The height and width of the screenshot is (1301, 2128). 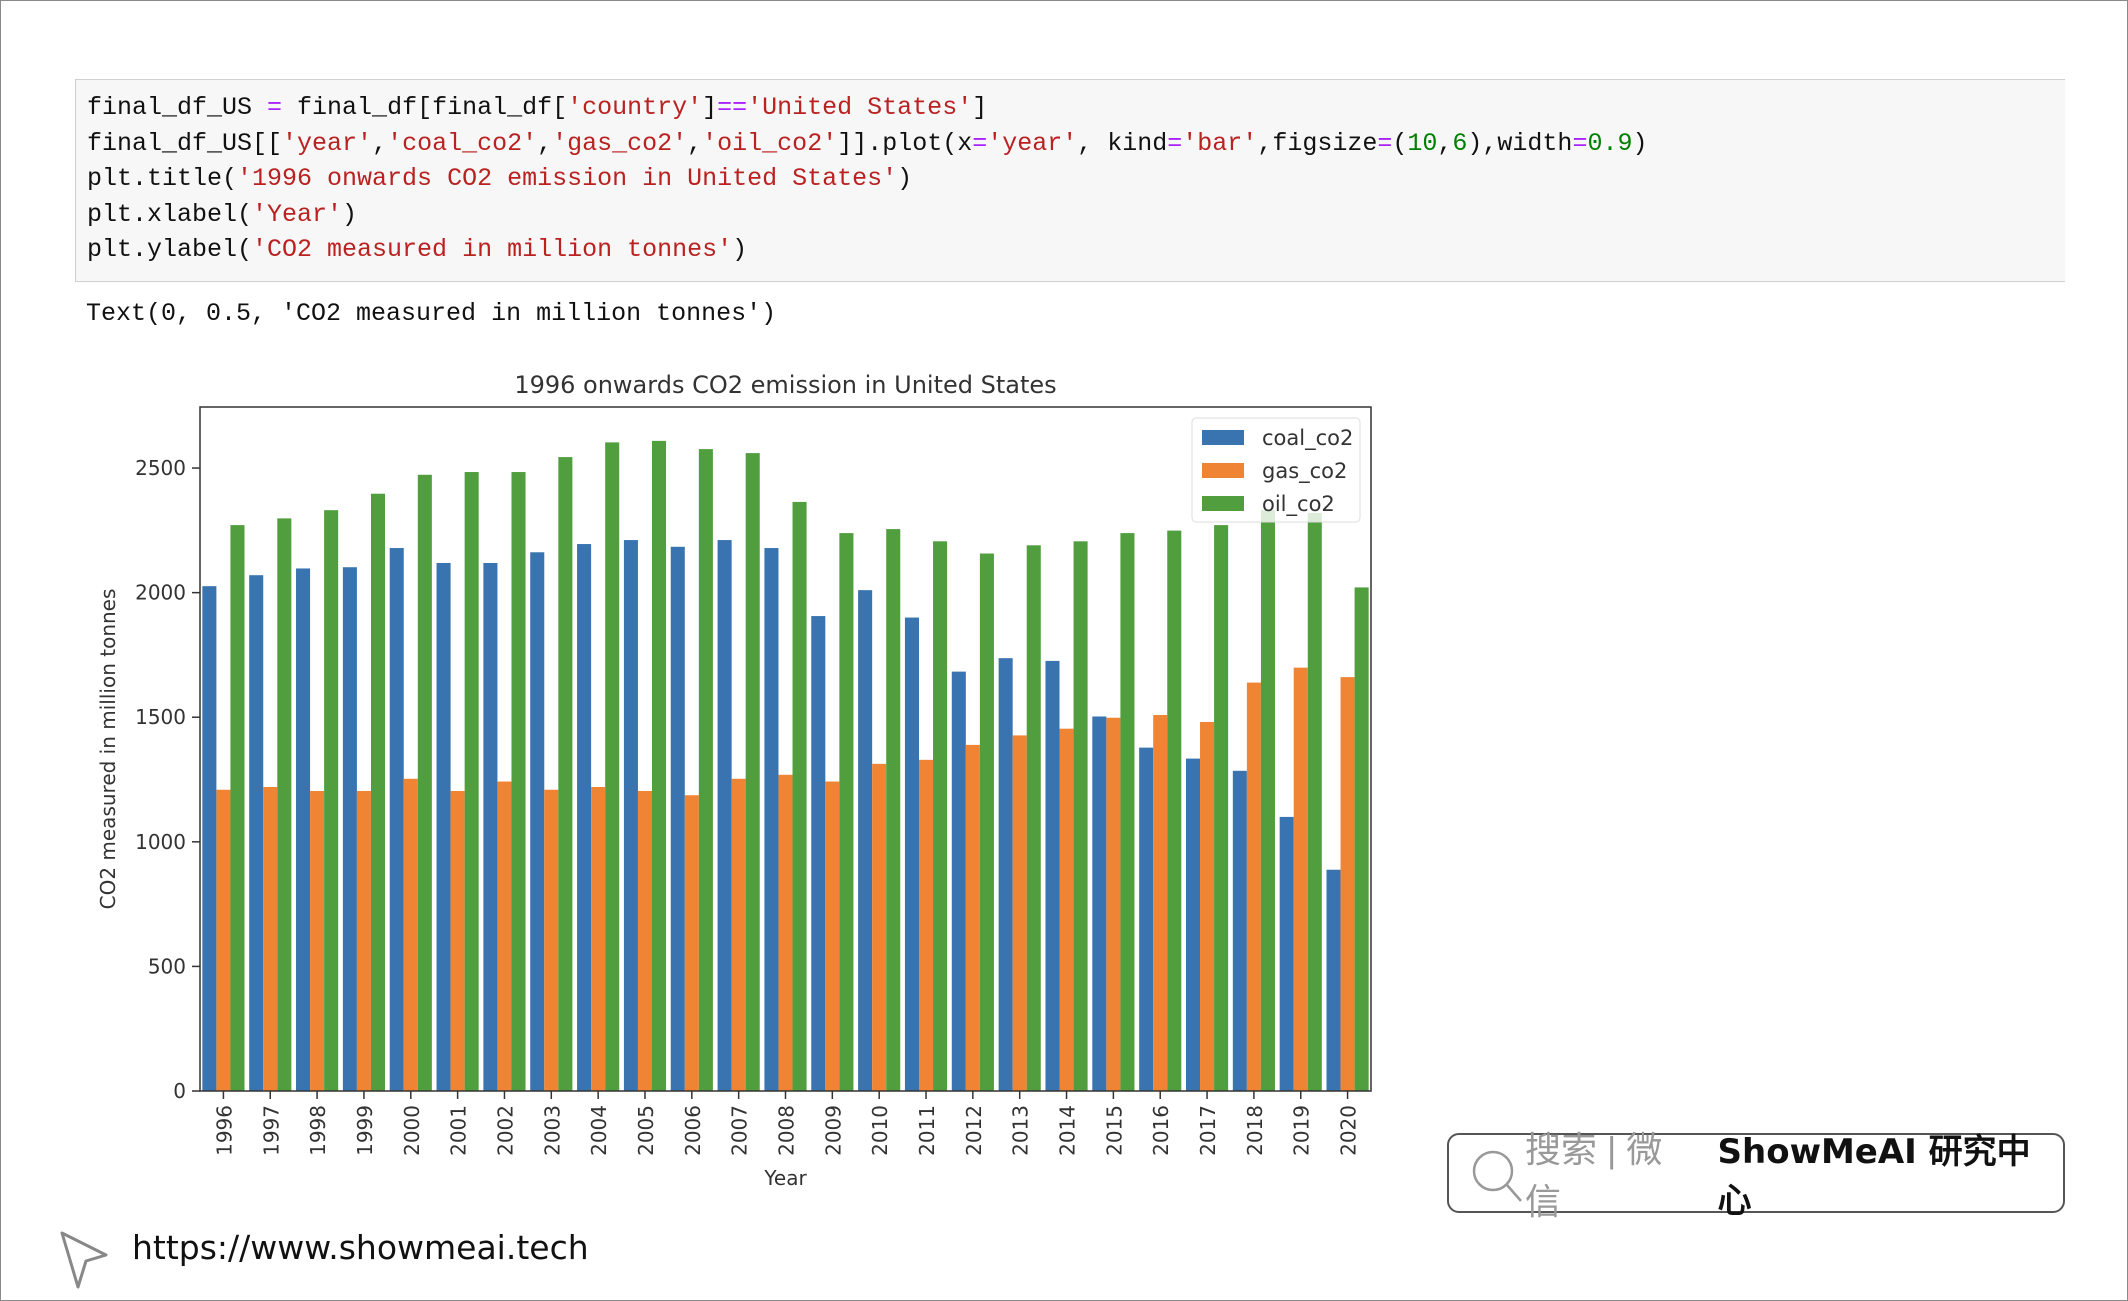 I want to click on x-tick-label: 2008, so click(x=787, y=1130).